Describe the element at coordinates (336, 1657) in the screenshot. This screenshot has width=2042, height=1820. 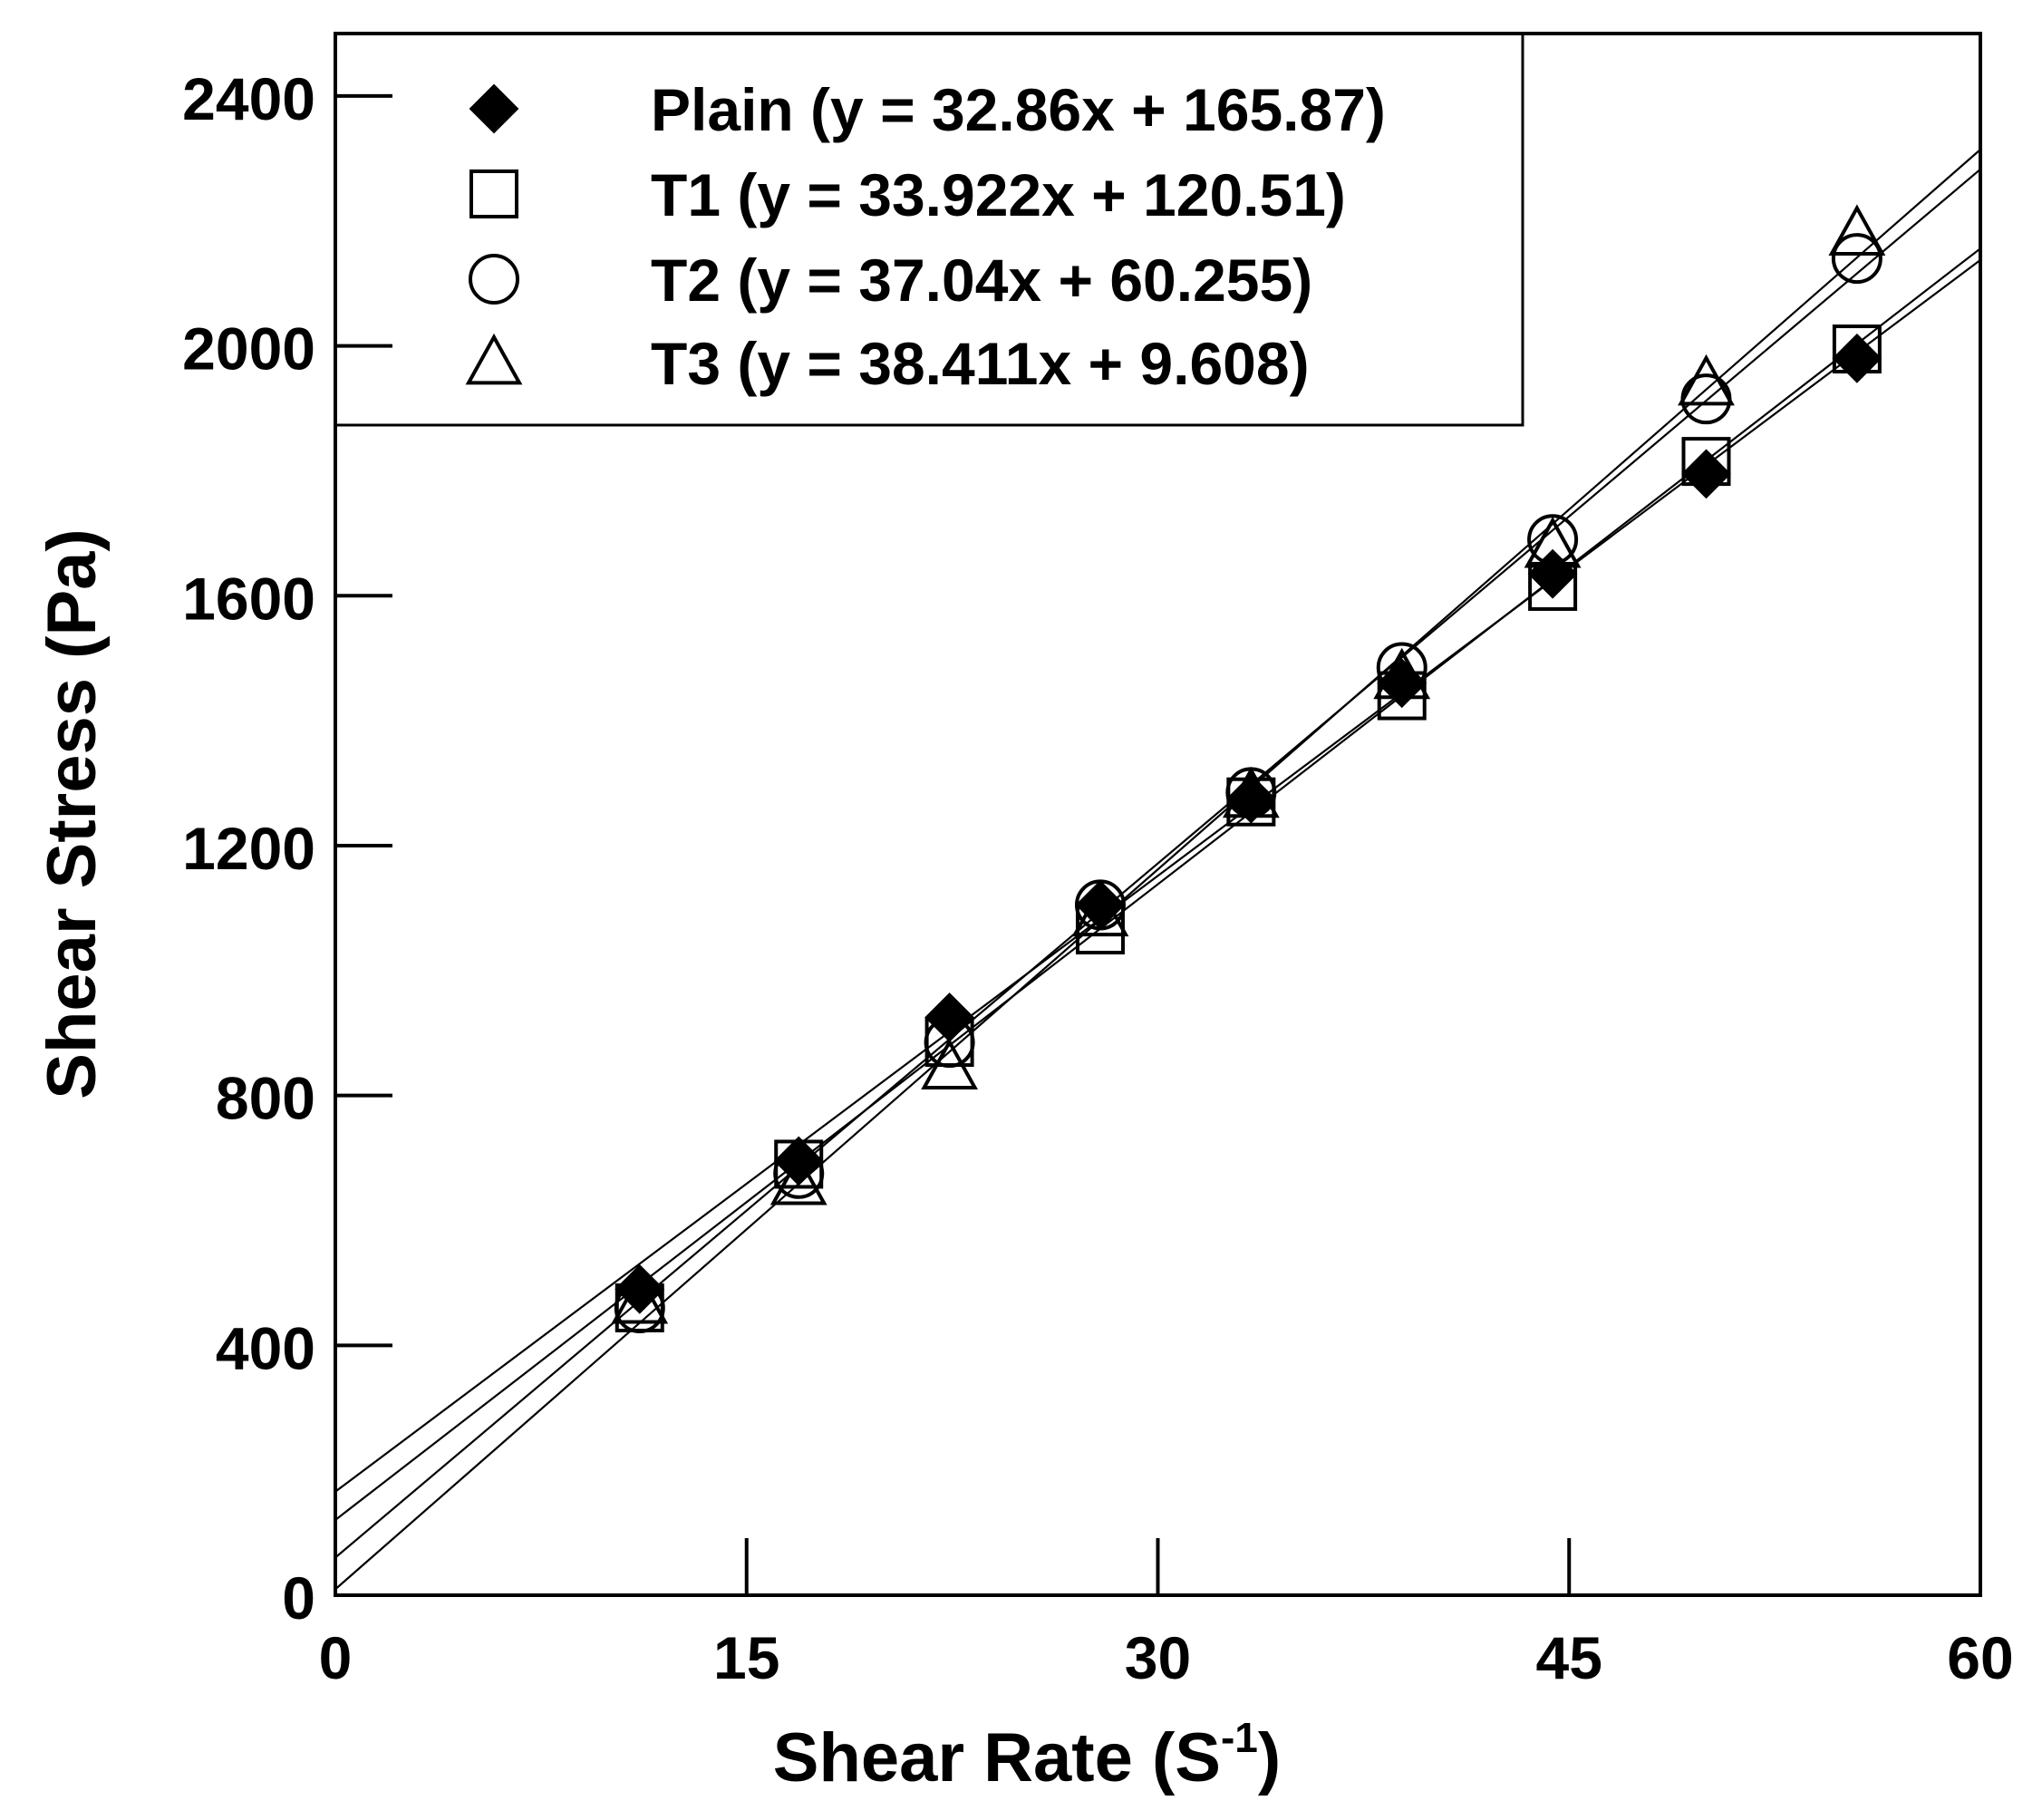
I see `x-tick-label: 0` at that location.